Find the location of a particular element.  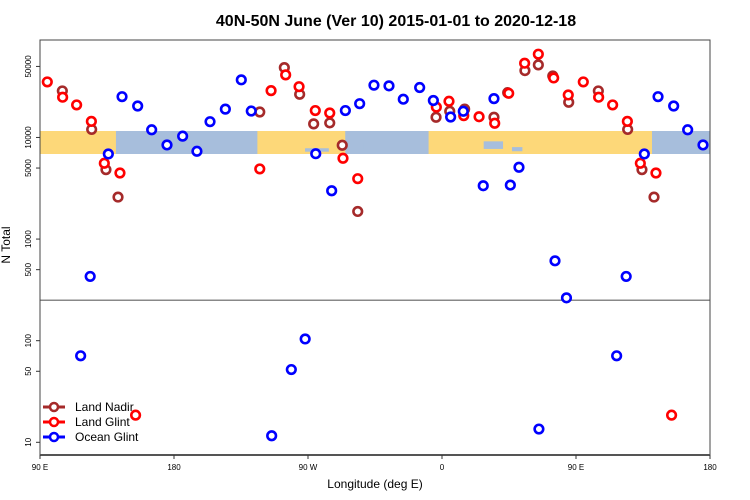

y-tick-label: 50000 is located at coordinates (28, 66).